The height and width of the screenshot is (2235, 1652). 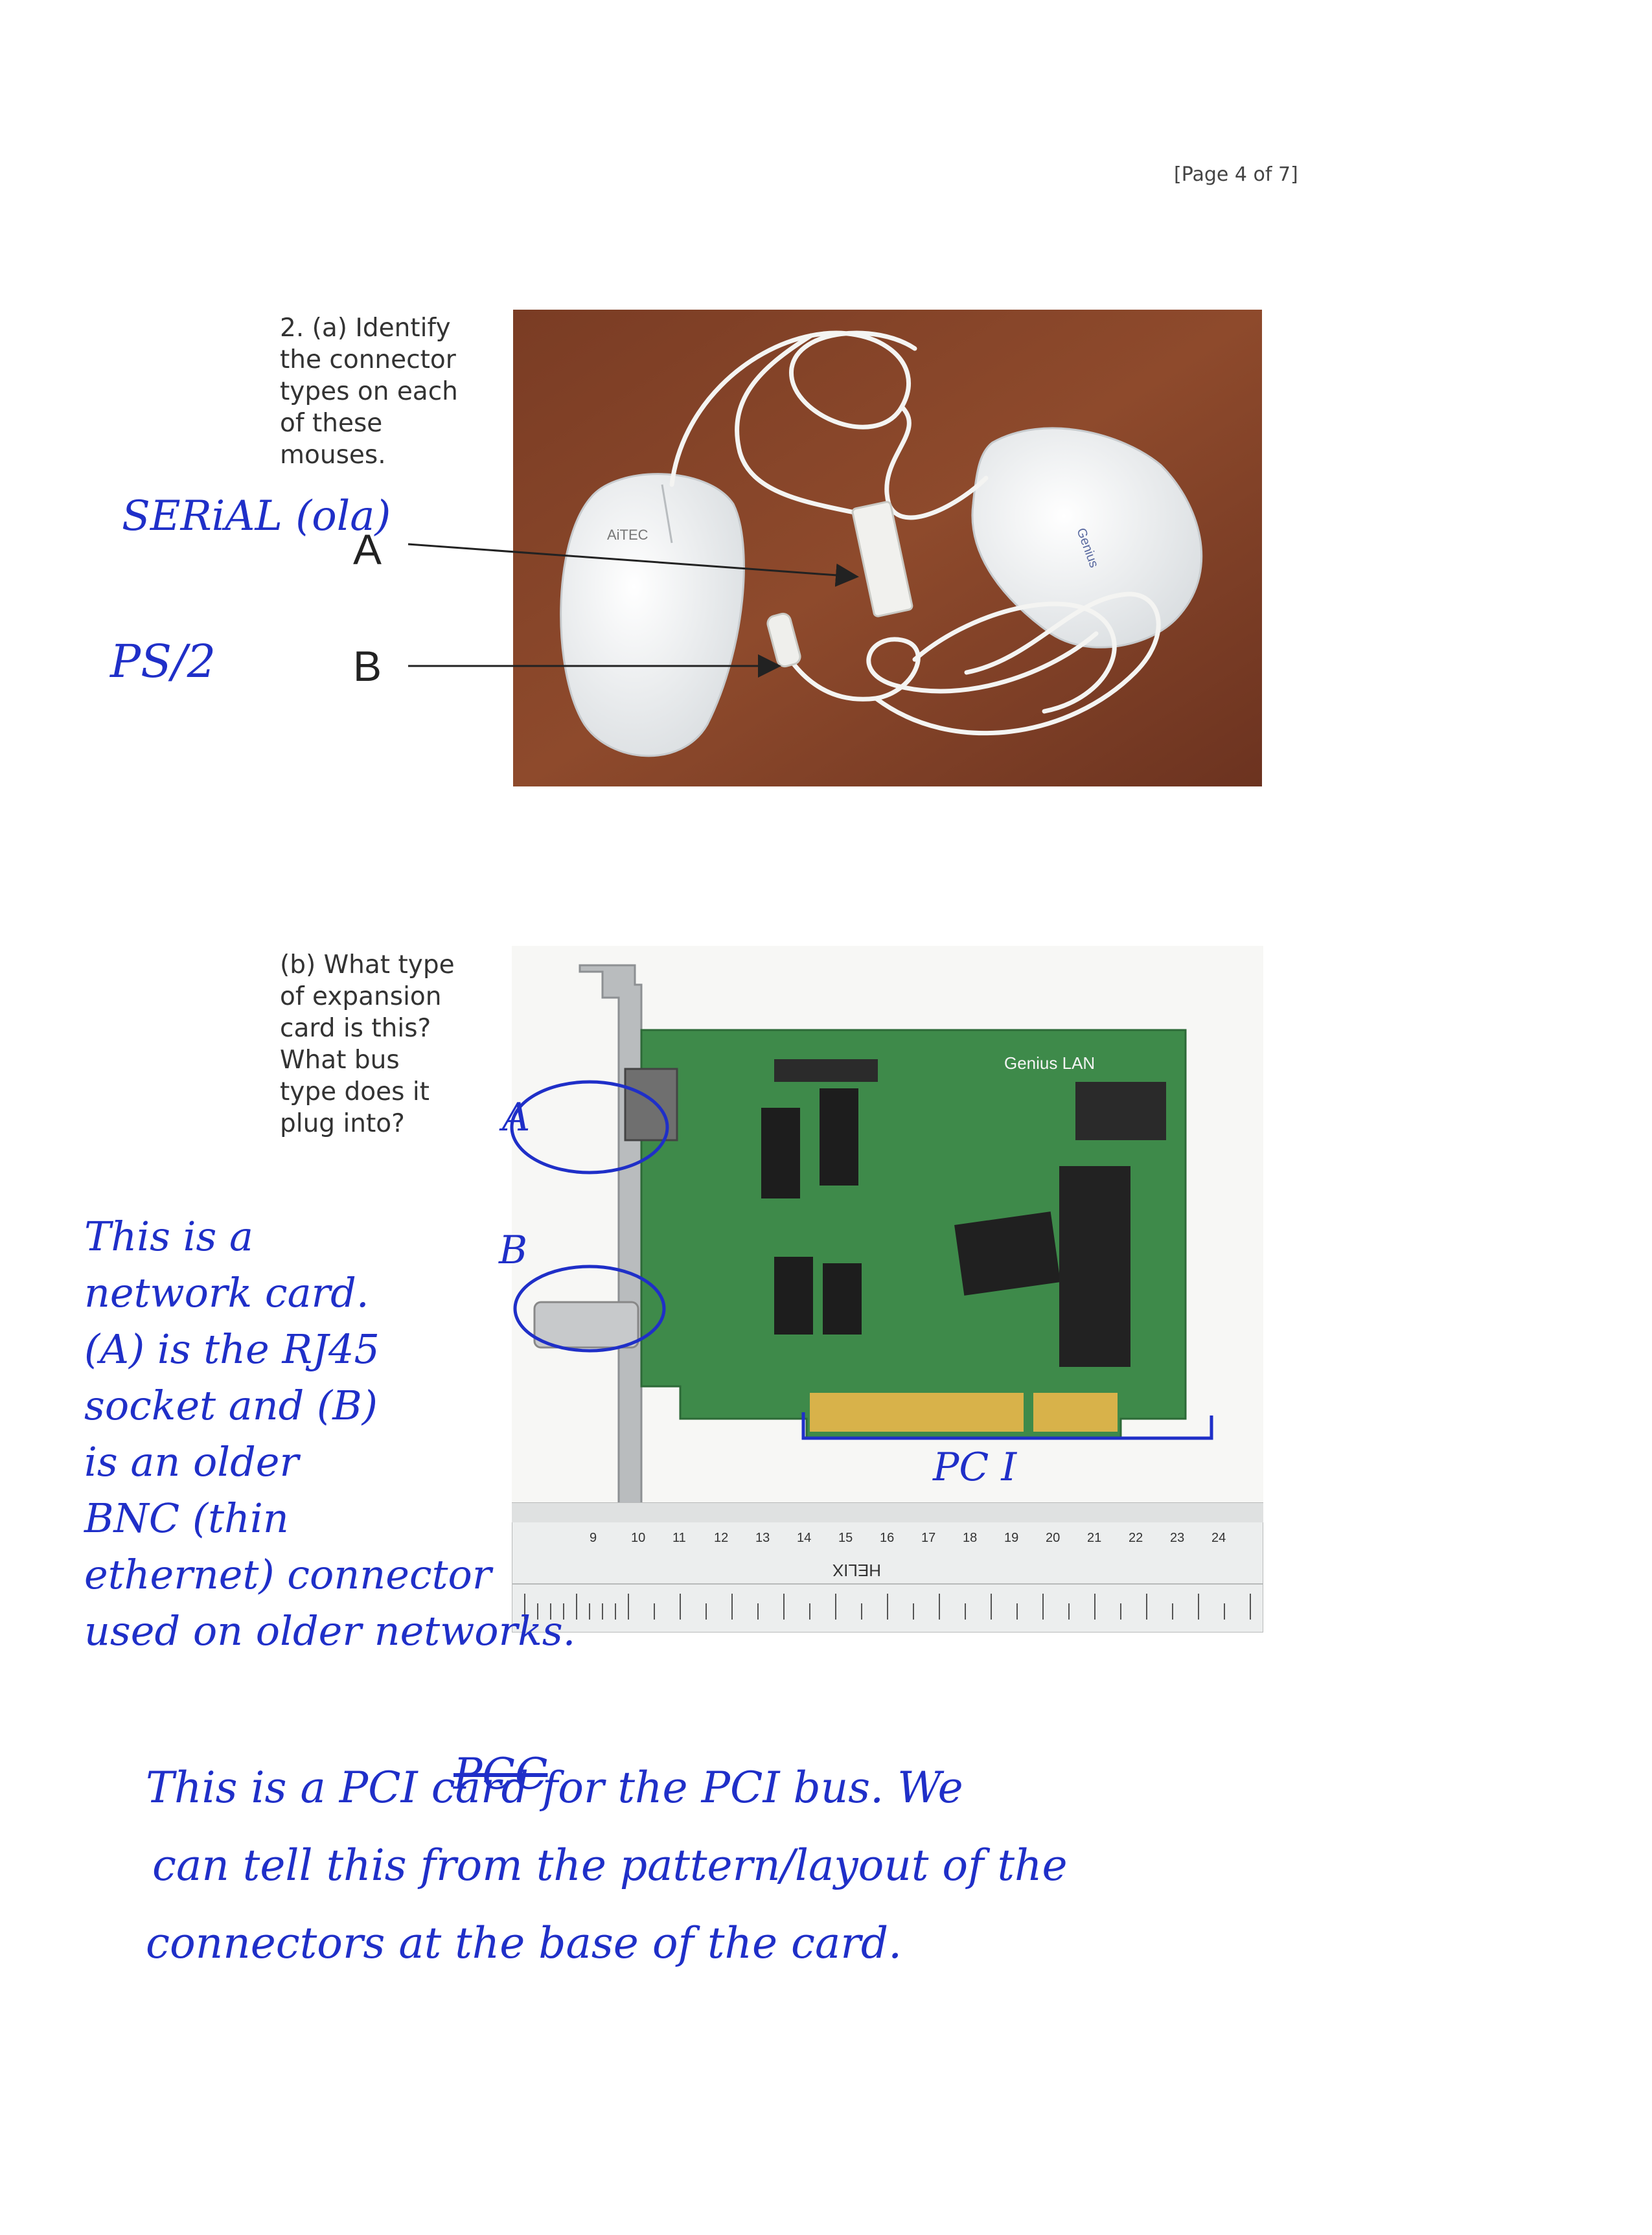 What do you see at coordinates (861, 1260) in the screenshot?
I see `card-annotations` at bounding box center [861, 1260].